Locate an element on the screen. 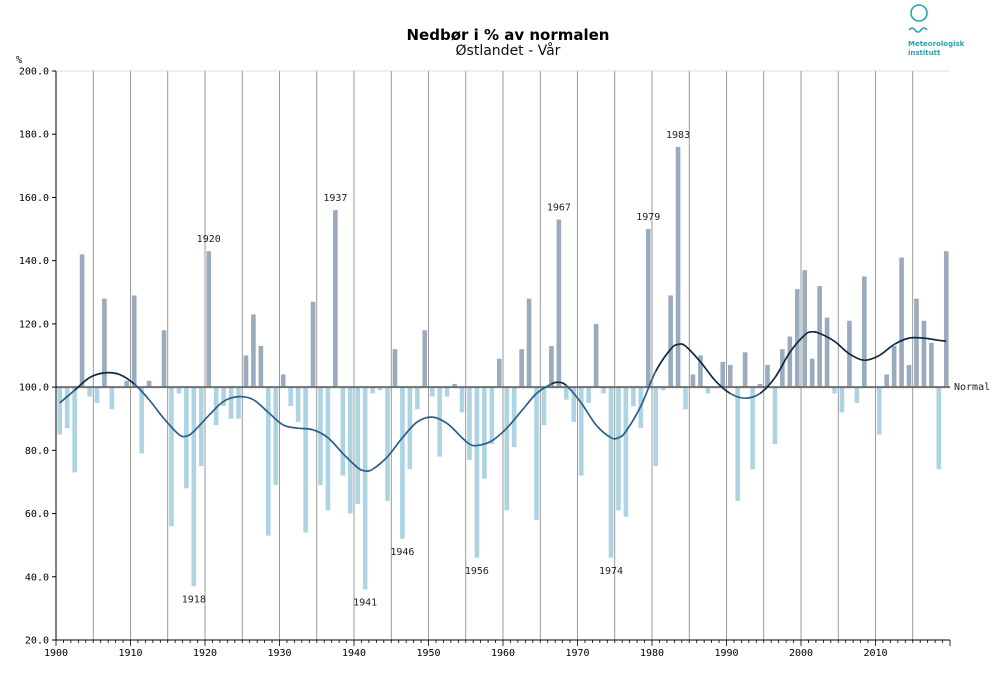  bar-1997 is located at coordinates (782, 368).